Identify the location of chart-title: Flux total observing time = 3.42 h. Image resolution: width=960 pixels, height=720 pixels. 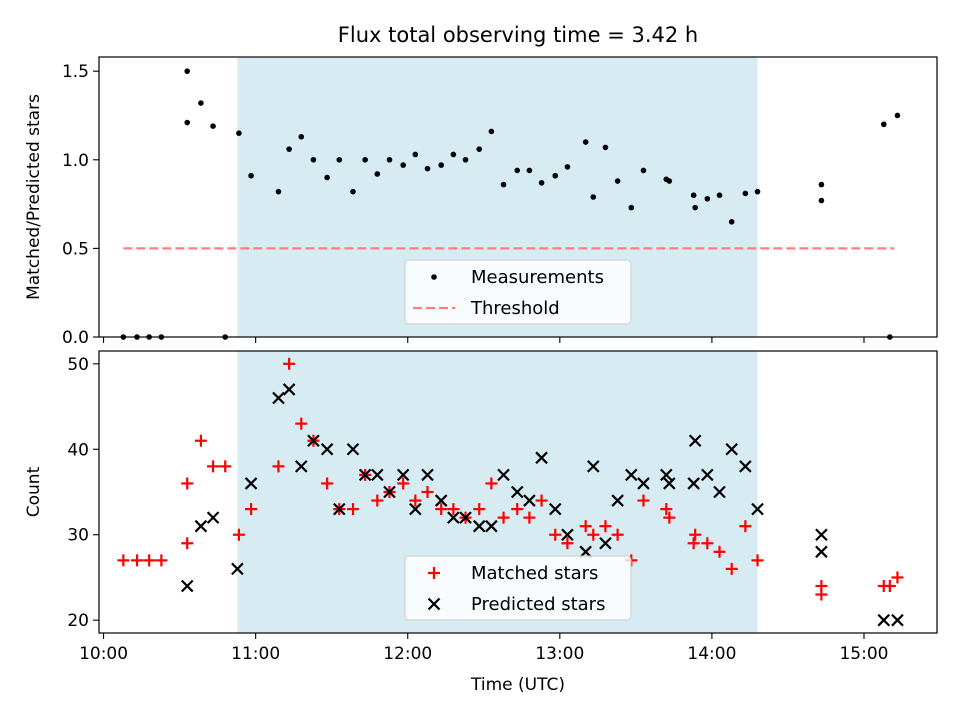
(518, 35).